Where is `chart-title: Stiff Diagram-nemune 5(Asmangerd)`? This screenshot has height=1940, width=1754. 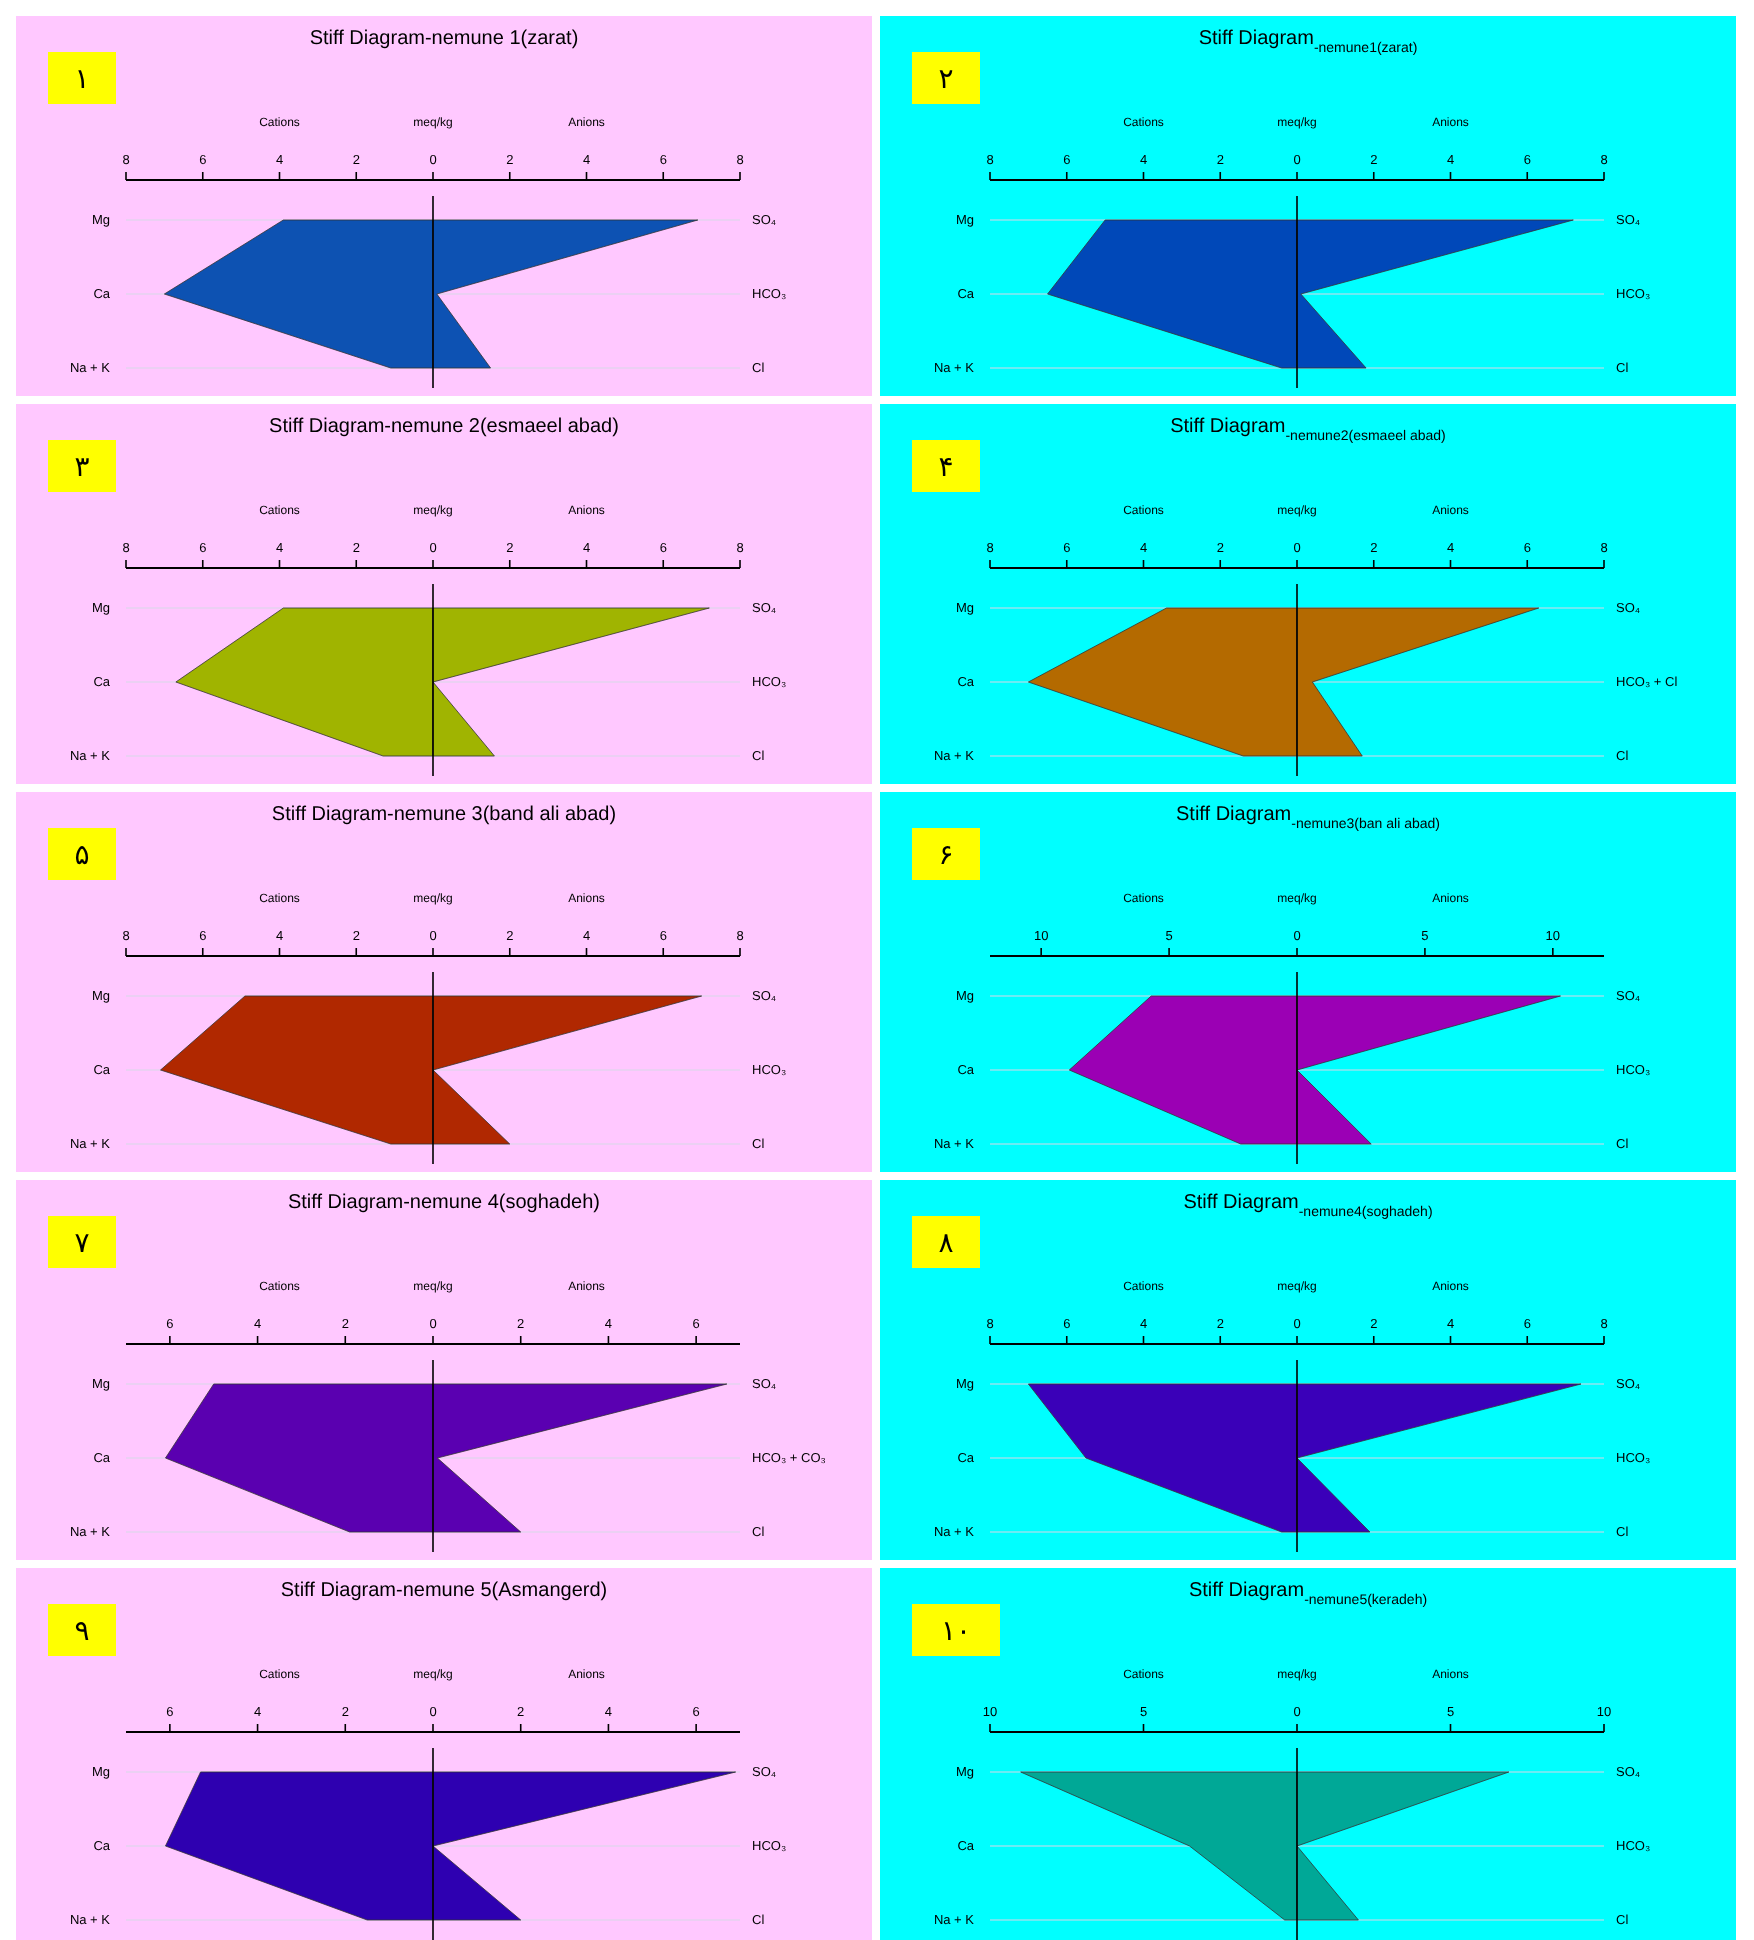
chart-title: Stiff Diagram-nemune 5(Asmangerd) is located at coordinates (444, 1591).